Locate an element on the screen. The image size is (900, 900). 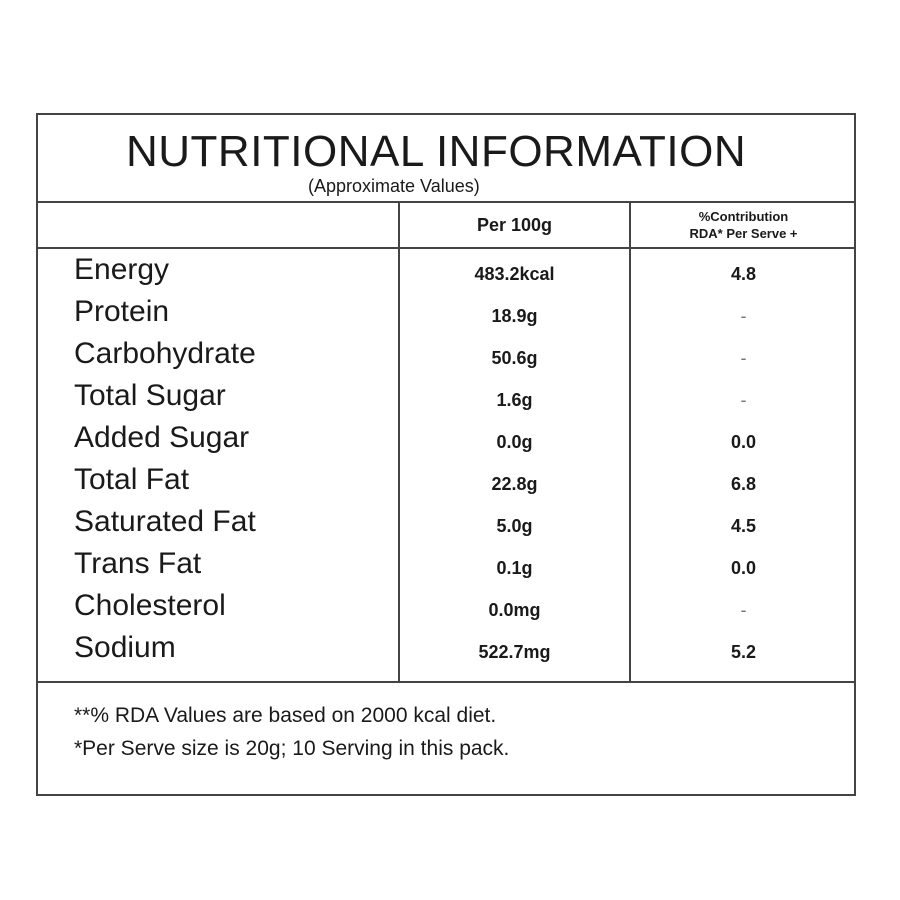
nutrient-per-100g: 1.6g is located at coordinates (514, 400).